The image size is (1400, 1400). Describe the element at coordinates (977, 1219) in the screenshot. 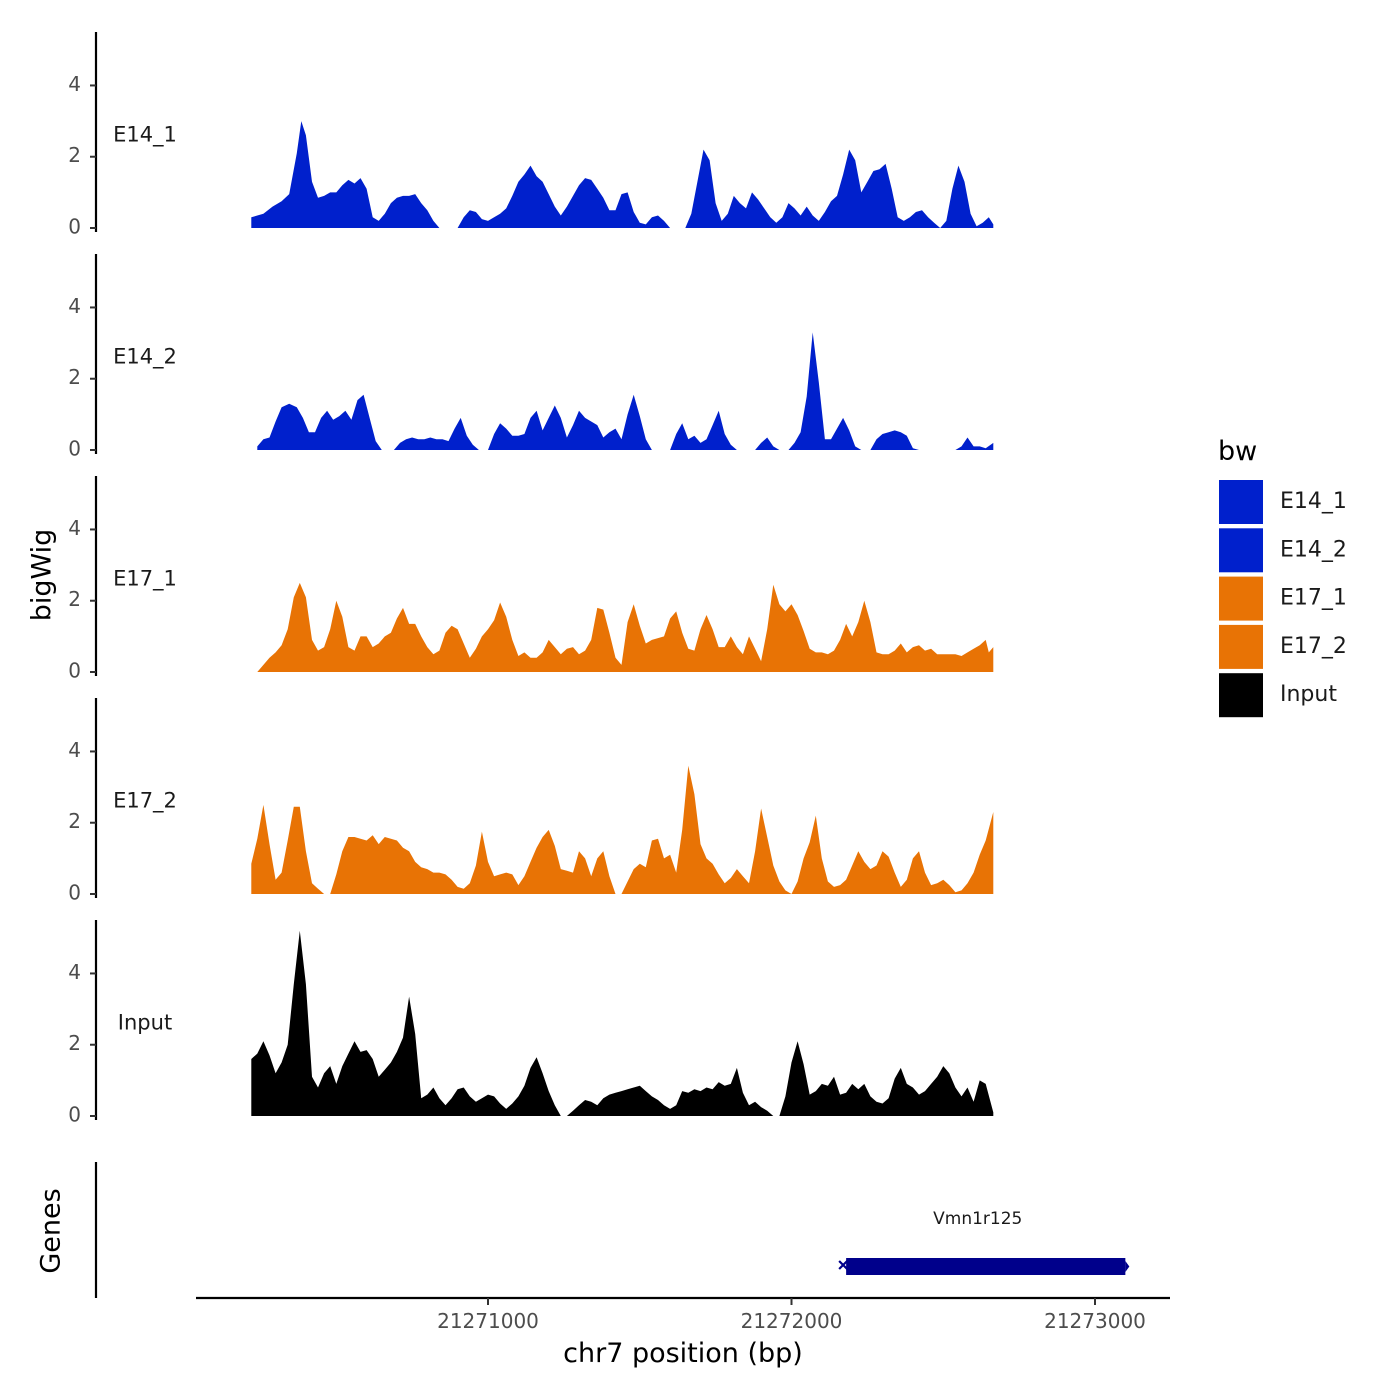

I see `gene-label: Vmn1r125` at that location.